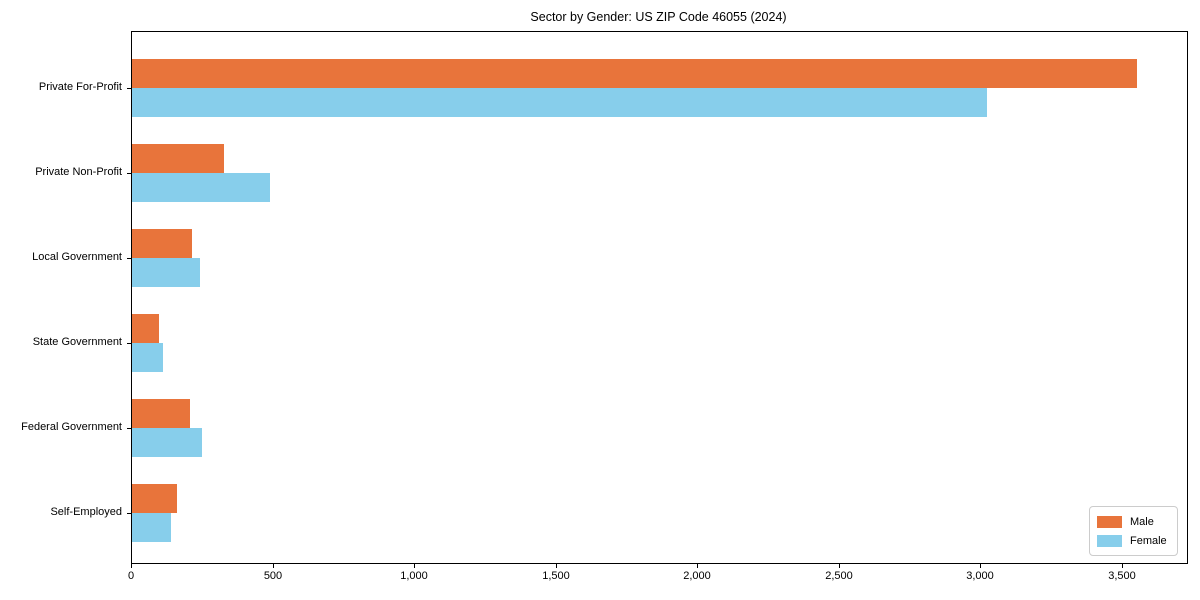  I want to click on legend-label-male: Male, so click(1142, 521).